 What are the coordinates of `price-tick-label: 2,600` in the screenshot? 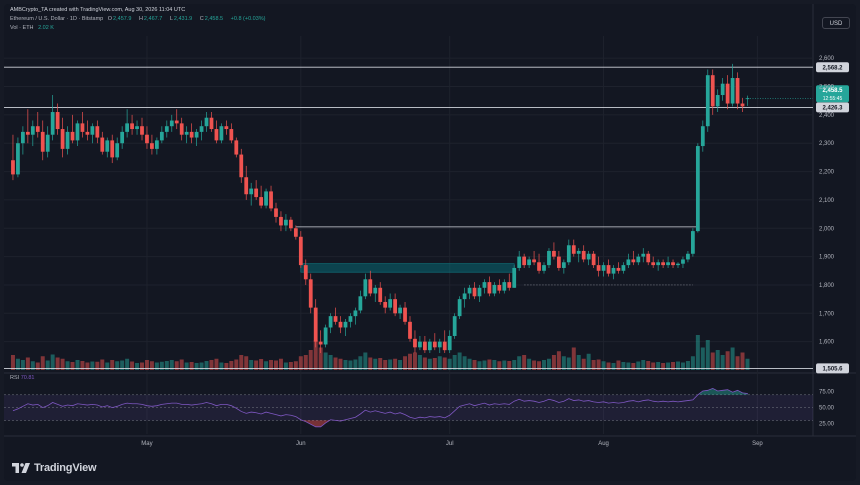 It's located at (827, 59).